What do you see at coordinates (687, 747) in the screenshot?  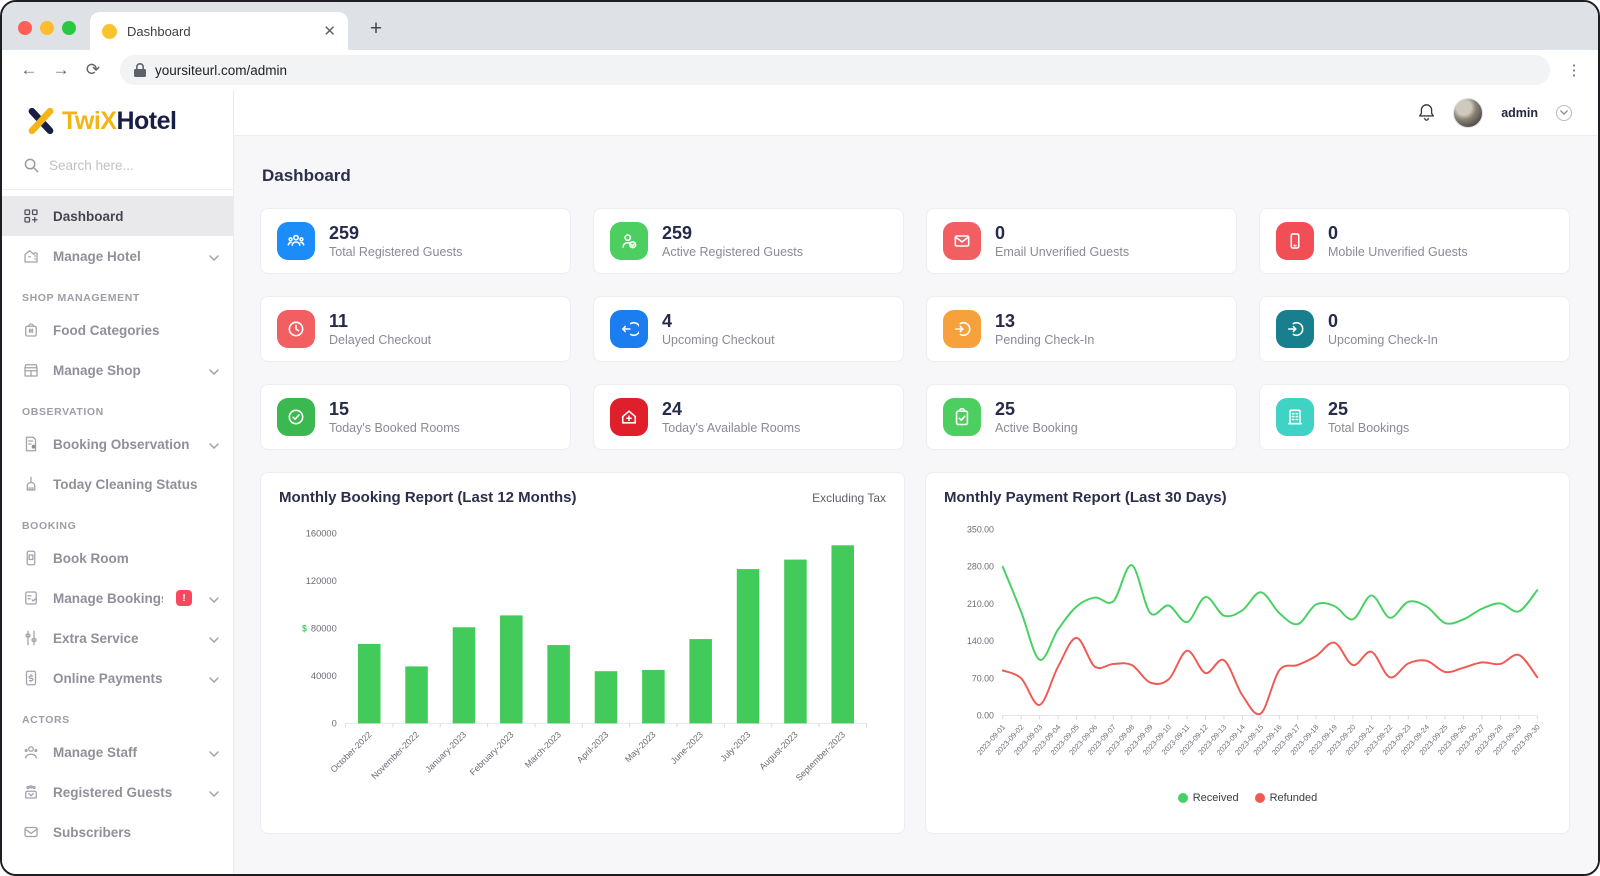 I see `svg-text: June-2023` at bounding box center [687, 747].